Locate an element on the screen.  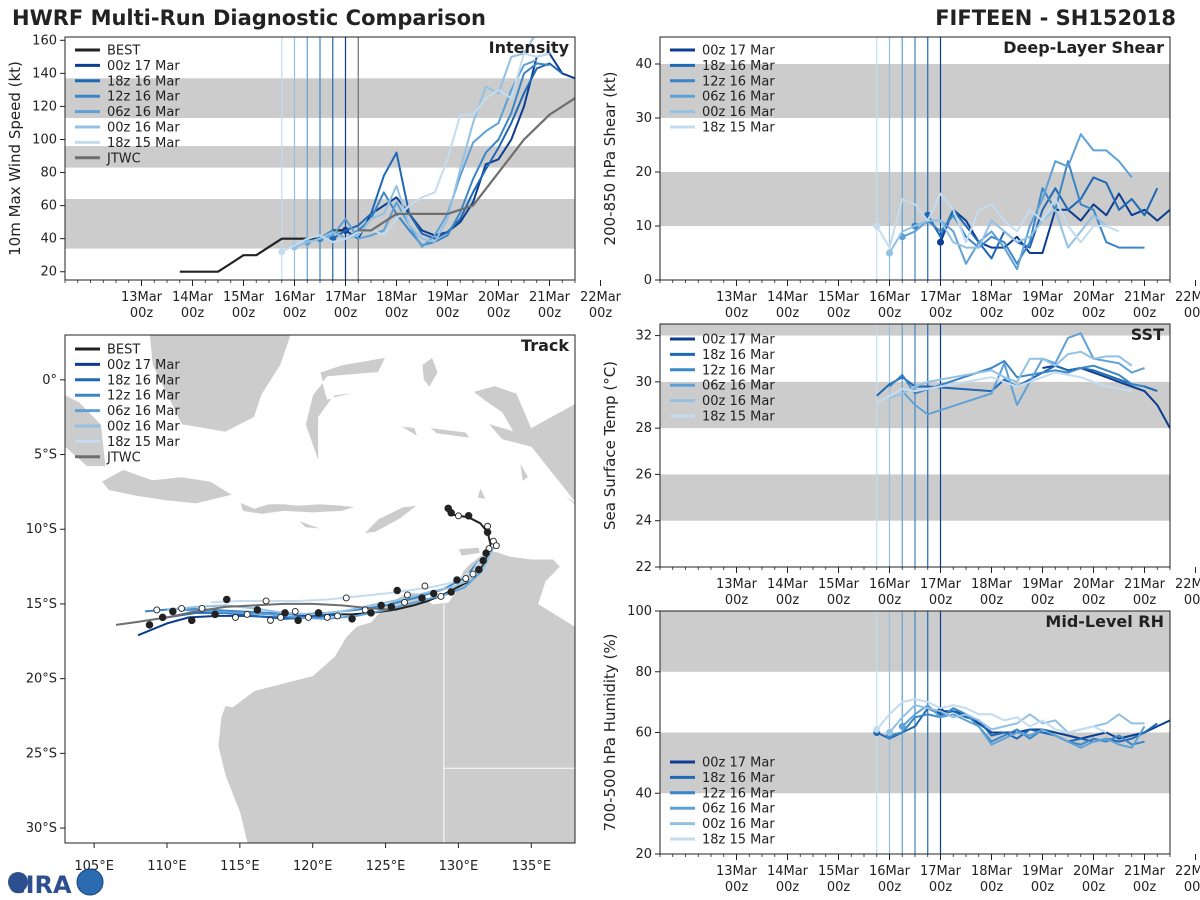
shear-ylabel: 200-850 hPa Shear (kt) is located at coordinates (610, 159).